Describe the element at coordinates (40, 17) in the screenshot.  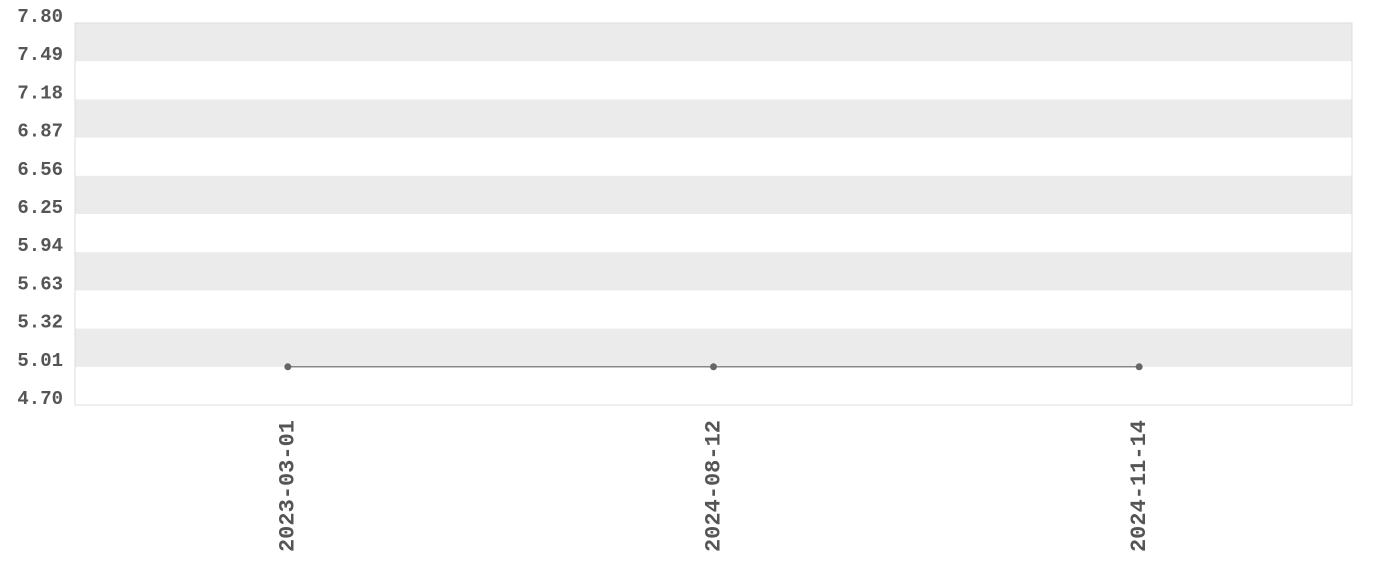
I see `y-tick-label: 7.80` at that location.